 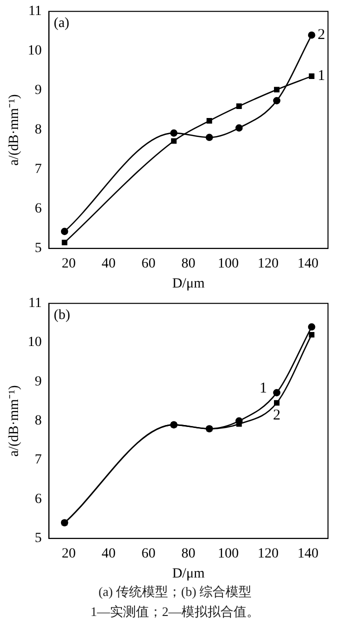 I want to click on text: 1—实测值；2—模拟拟合值。, so click(x=175, y=612).